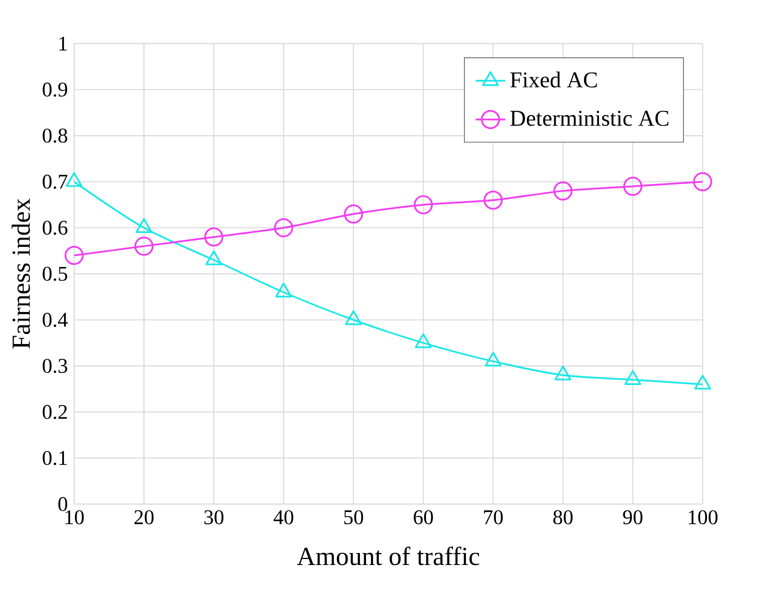  I want to click on y-tick-label: 1, so click(63, 43).